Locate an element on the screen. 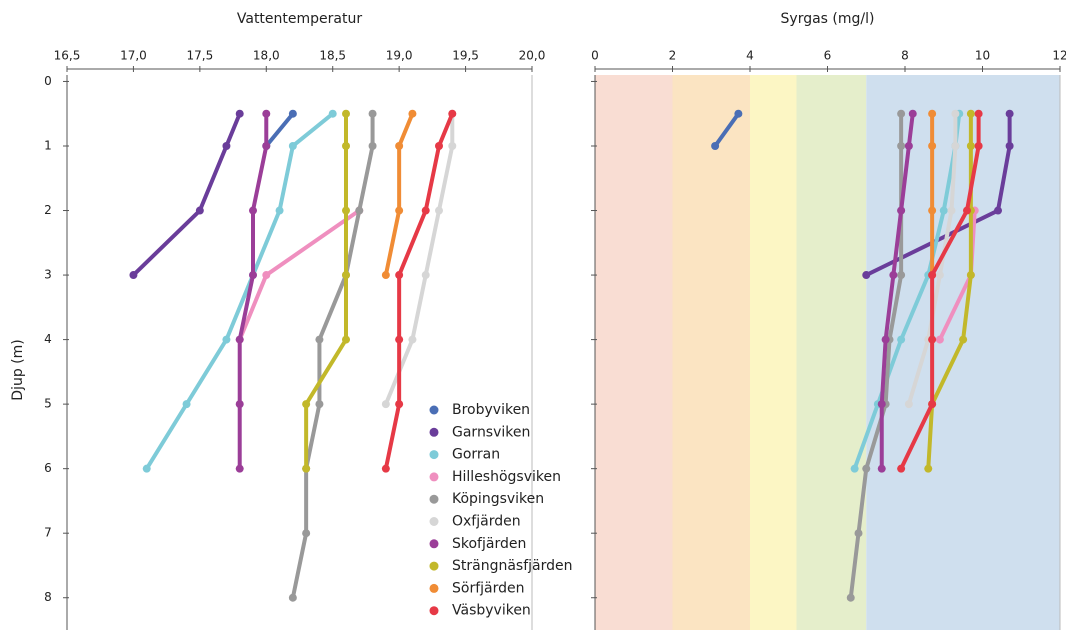 Image resolution: width=1066 pixels, height=630 pixels. legend-label: Garnsviken is located at coordinates (491, 432).